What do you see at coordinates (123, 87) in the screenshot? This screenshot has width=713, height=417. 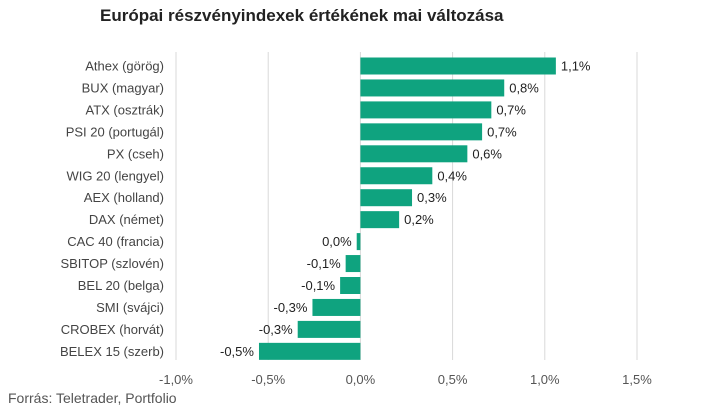 I see `category-label: BUX (magyar)` at bounding box center [123, 87].